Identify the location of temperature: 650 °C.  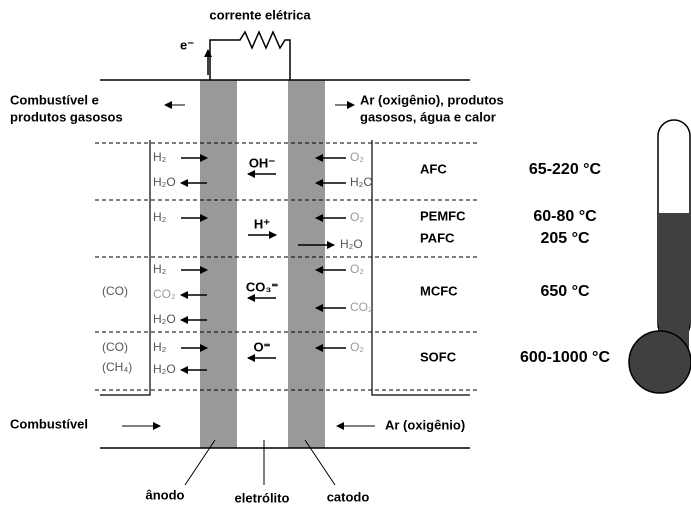
(565, 291).